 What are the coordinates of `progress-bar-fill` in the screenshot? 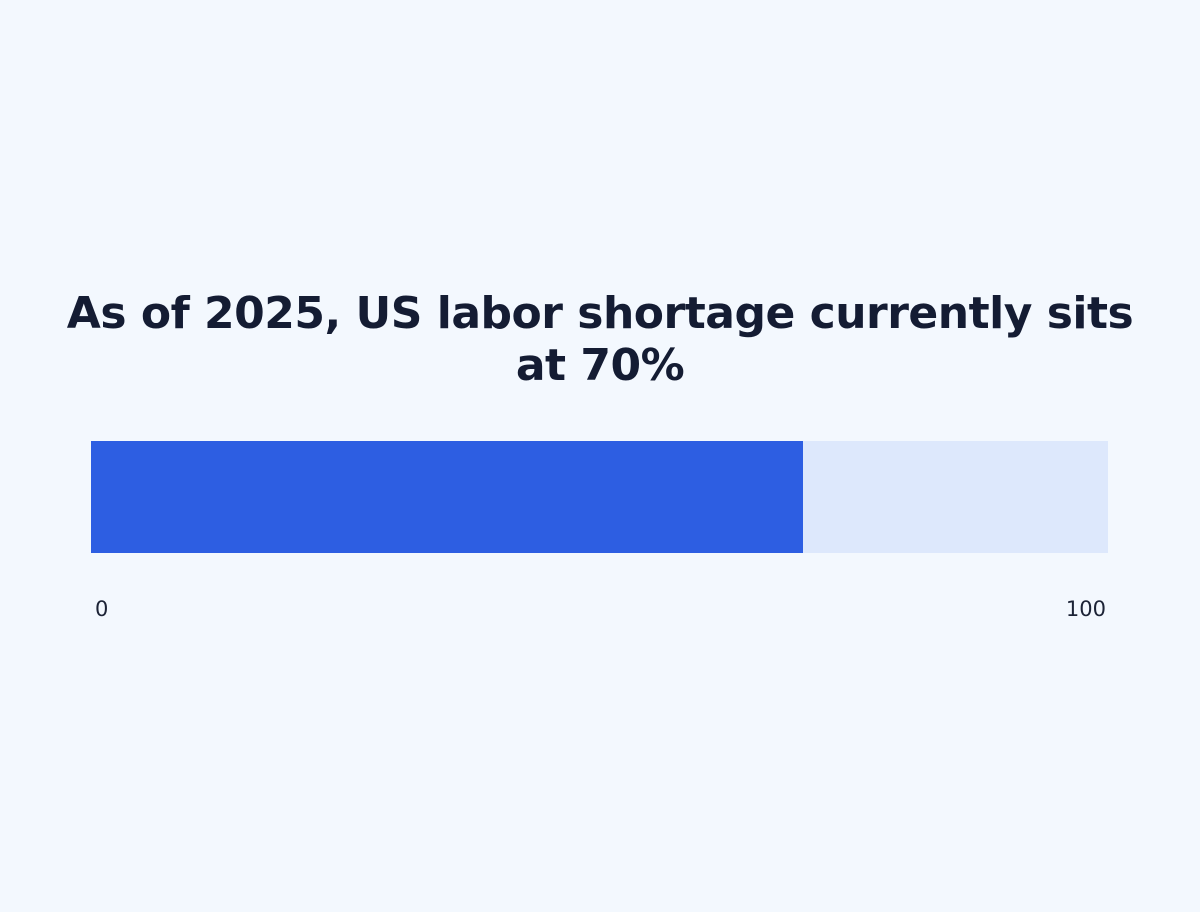 It's located at (447, 497).